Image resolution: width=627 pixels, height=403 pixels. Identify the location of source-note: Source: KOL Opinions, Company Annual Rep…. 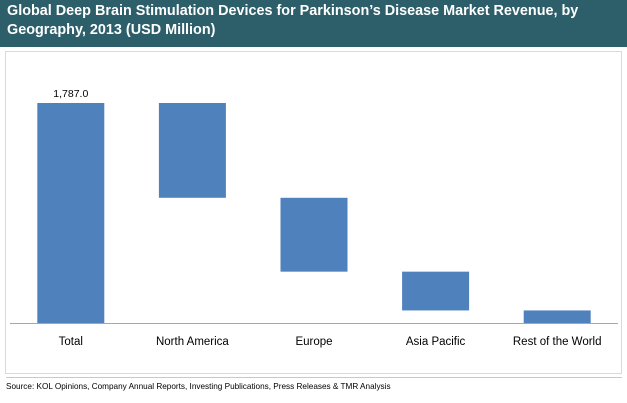
(198, 386).